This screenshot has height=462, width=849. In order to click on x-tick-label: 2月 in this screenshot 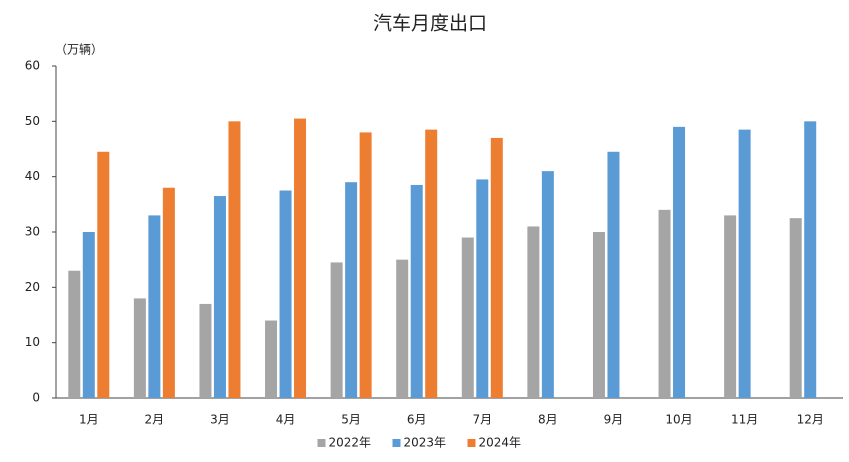, I will do `click(155, 420)`.